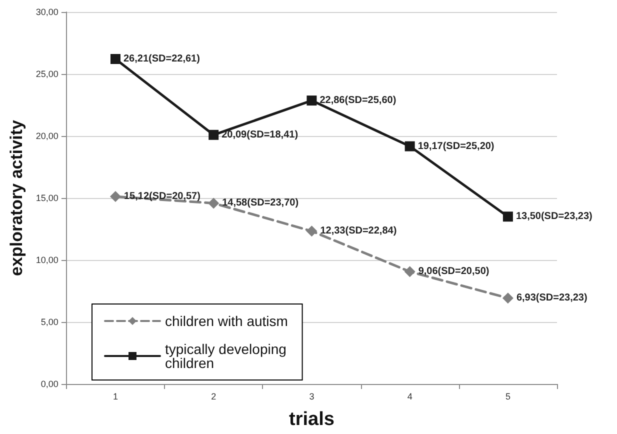 This screenshot has width=617, height=434. I want to click on y-tick-label: 10,00, so click(47, 260).